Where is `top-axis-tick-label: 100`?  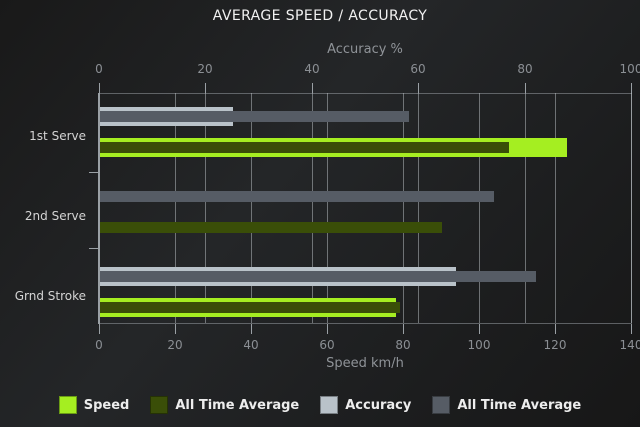 top-axis-tick-label: 100 is located at coordinates (629, 69).